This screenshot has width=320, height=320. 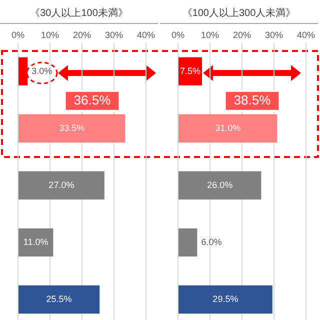 I want to click on data-label: 11.0%, so click(x=35, y=241).